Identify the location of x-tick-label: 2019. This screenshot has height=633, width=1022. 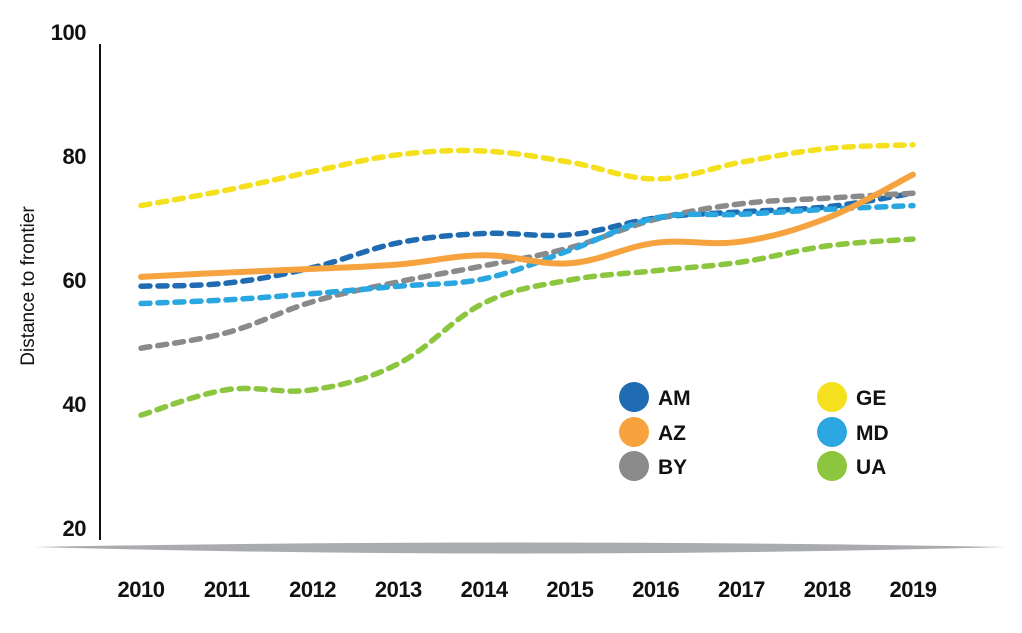
(913, 589).